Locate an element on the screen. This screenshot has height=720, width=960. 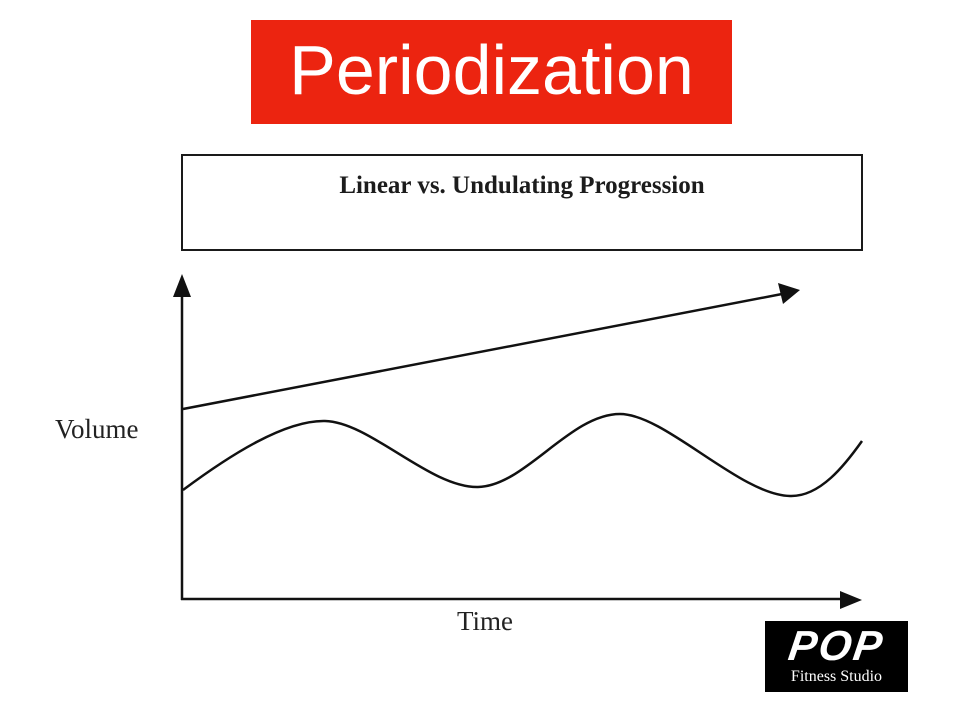
title-banner: Periodization is located at coordinates (491, 72).